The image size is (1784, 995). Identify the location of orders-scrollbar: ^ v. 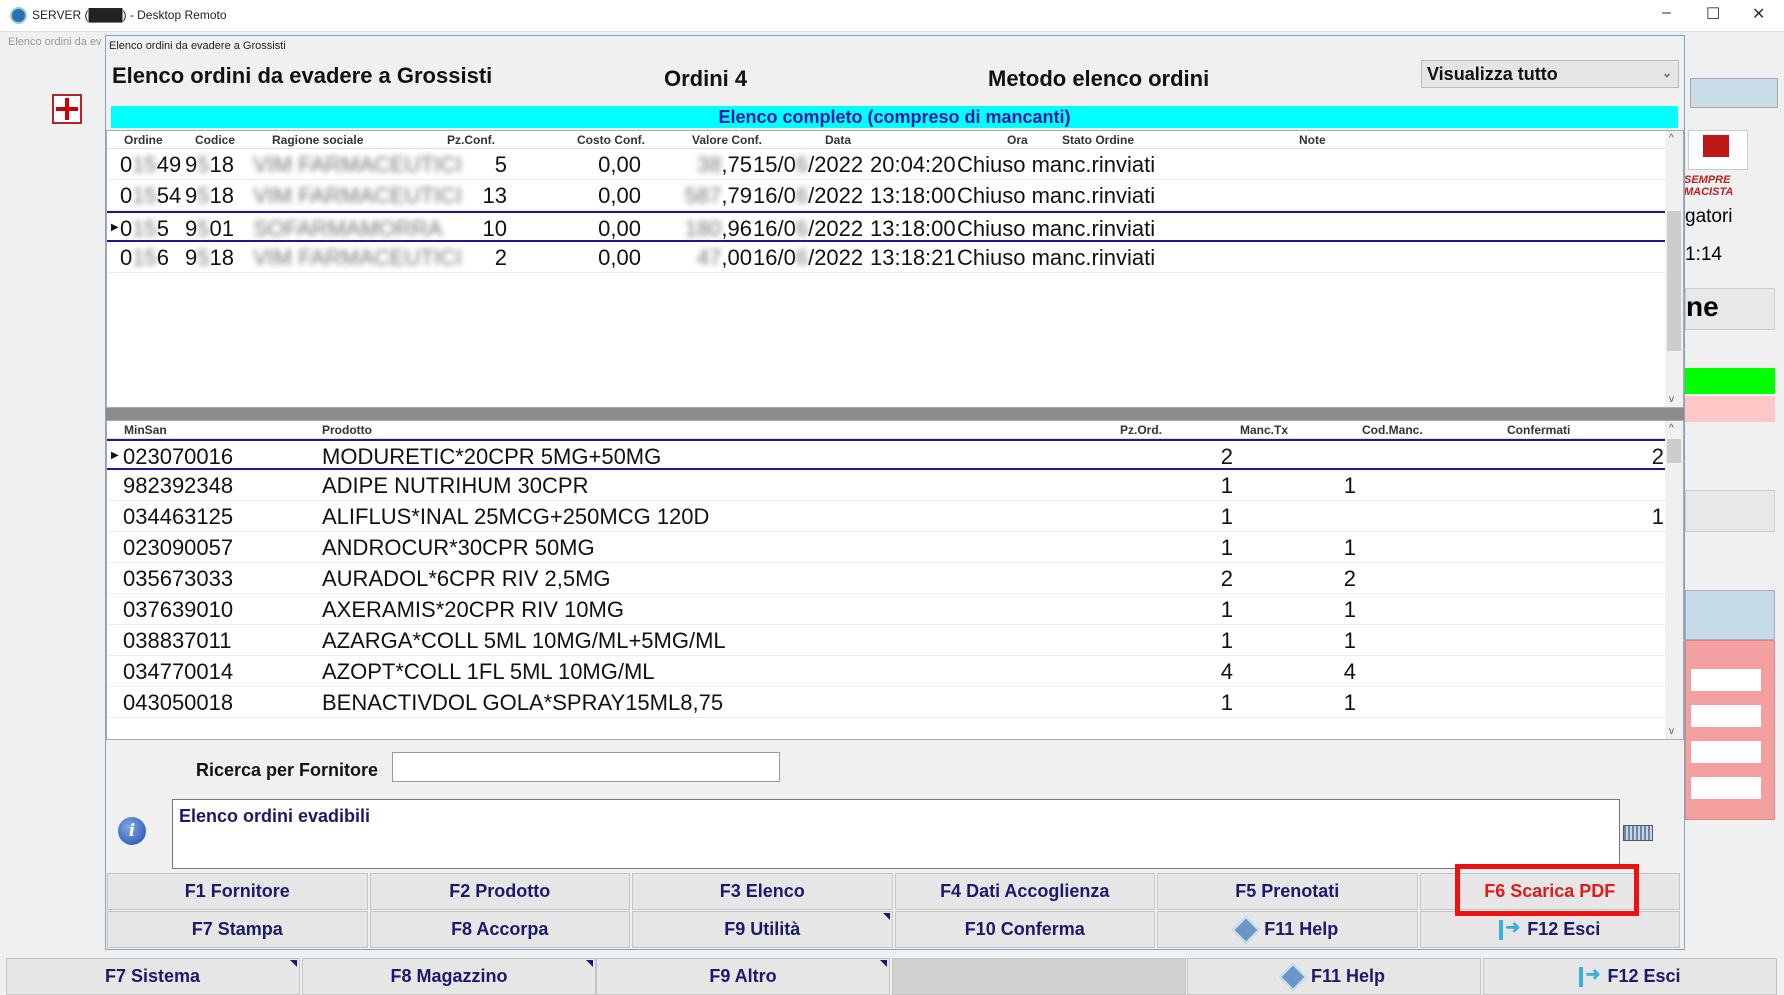
(1674, 269).